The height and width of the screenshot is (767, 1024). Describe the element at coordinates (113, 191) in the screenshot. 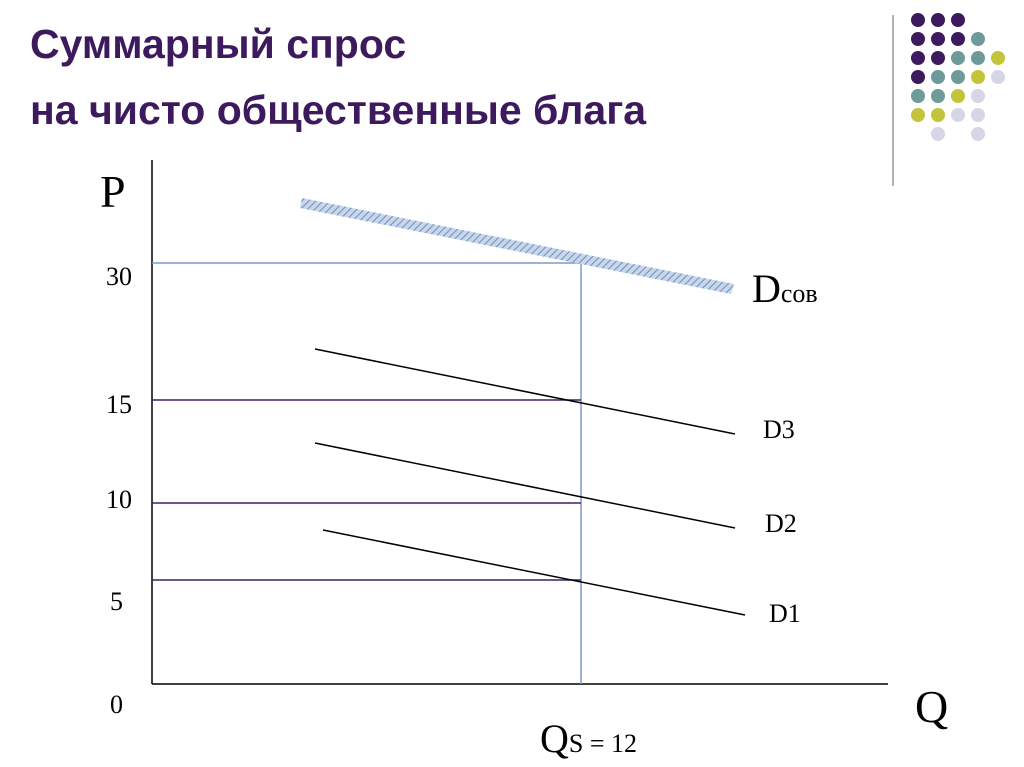

I see `y-axis-label: P` at that location.